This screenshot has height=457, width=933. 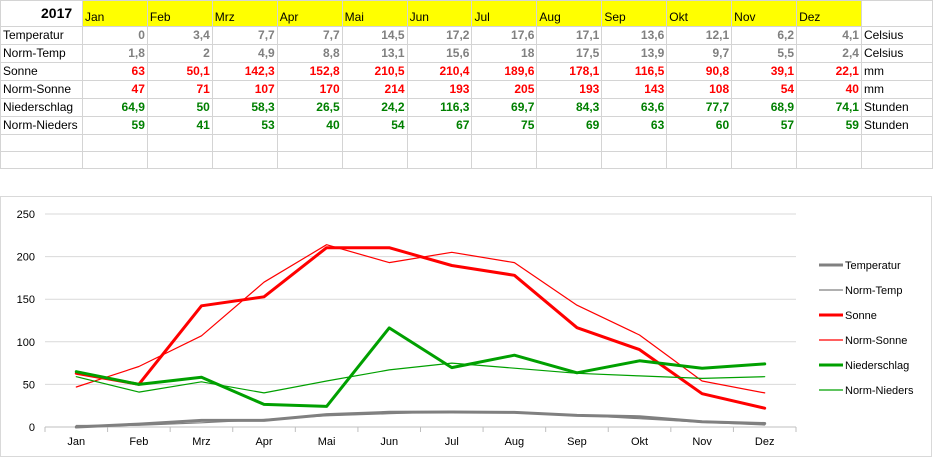 What do you see at coordinates (504, 71) in the screenshot?
I see `value-cell: 189,6` at bounding box center [504, 71].